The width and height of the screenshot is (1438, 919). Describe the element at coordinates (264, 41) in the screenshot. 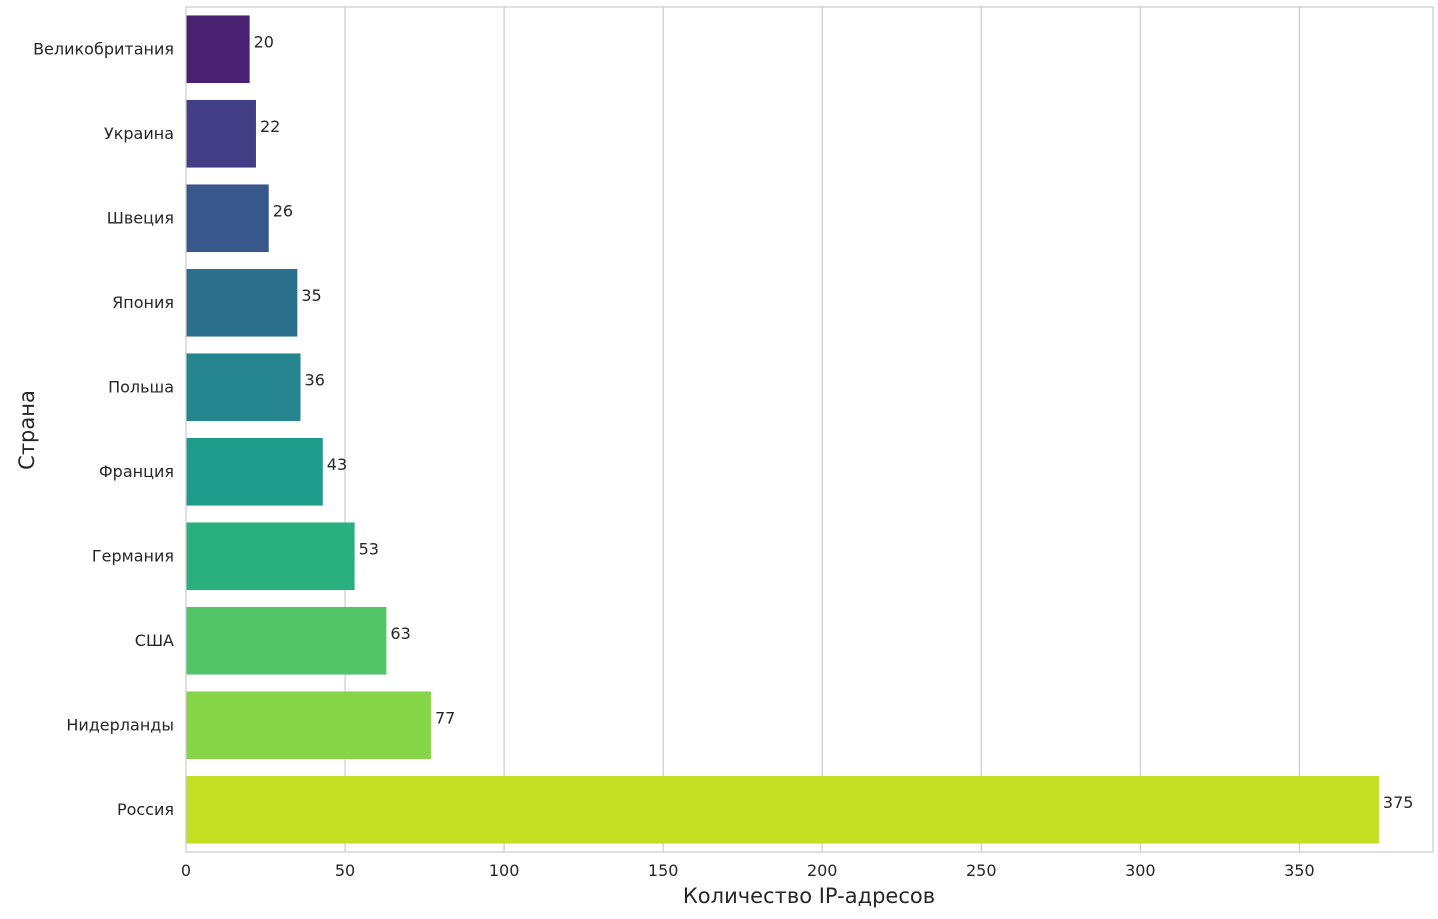

I see `bar-value-label: 20` at that location.